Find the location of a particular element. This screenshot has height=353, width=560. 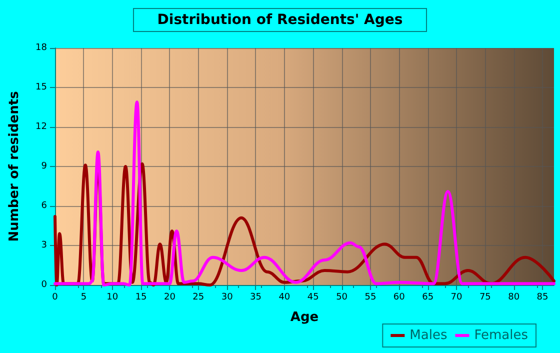

x-tick-label: 20 is located at coordinates (170, 297).